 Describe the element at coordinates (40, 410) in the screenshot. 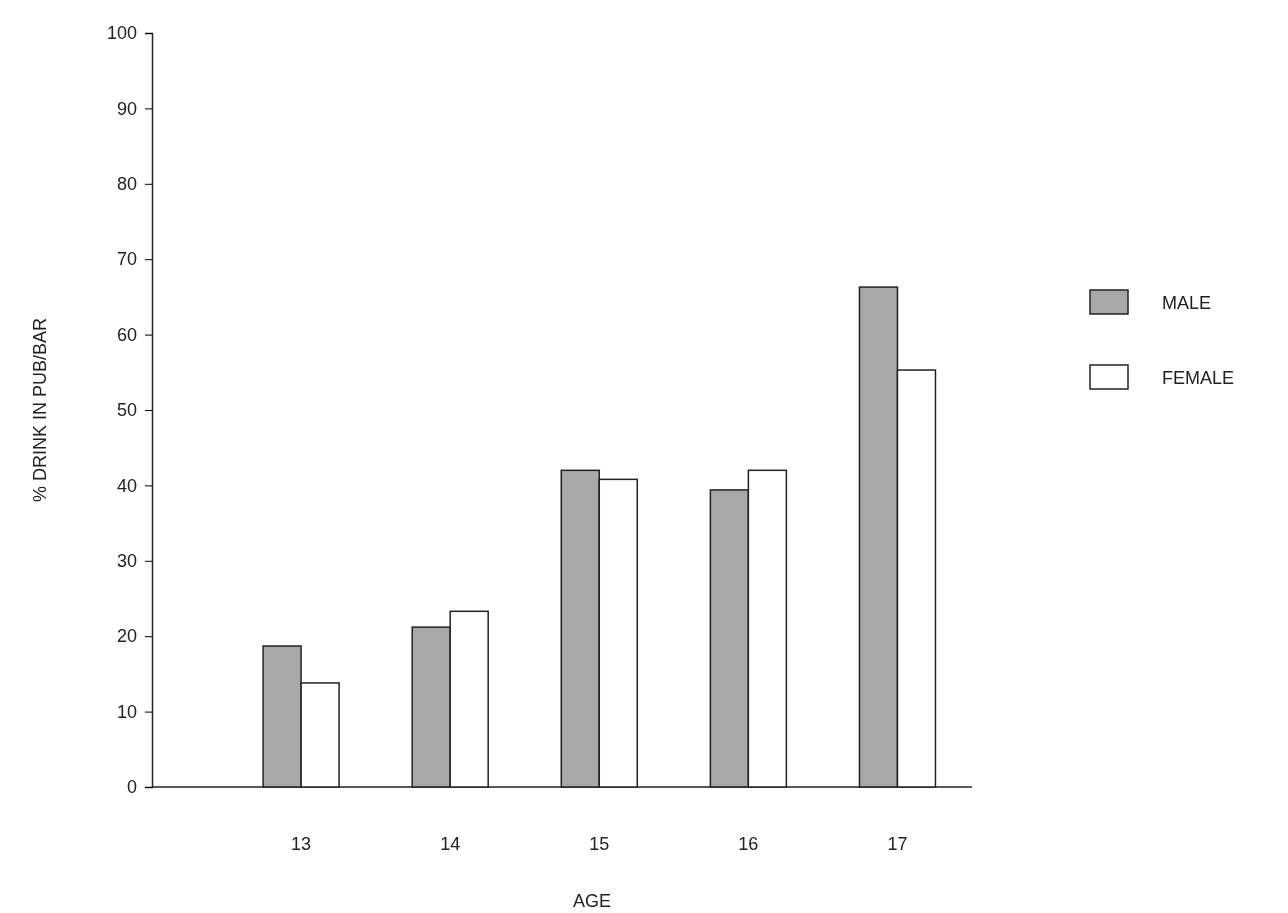

I see `y-axis-title: % DRINK IN PUB/BAR` at that location.